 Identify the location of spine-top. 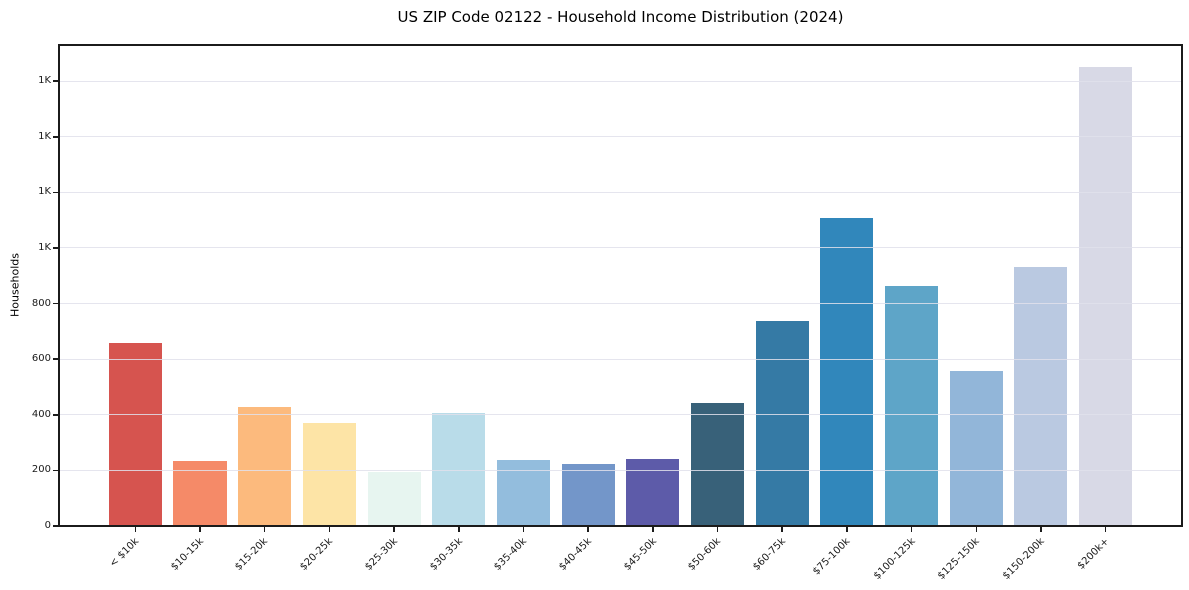
(620, 45).